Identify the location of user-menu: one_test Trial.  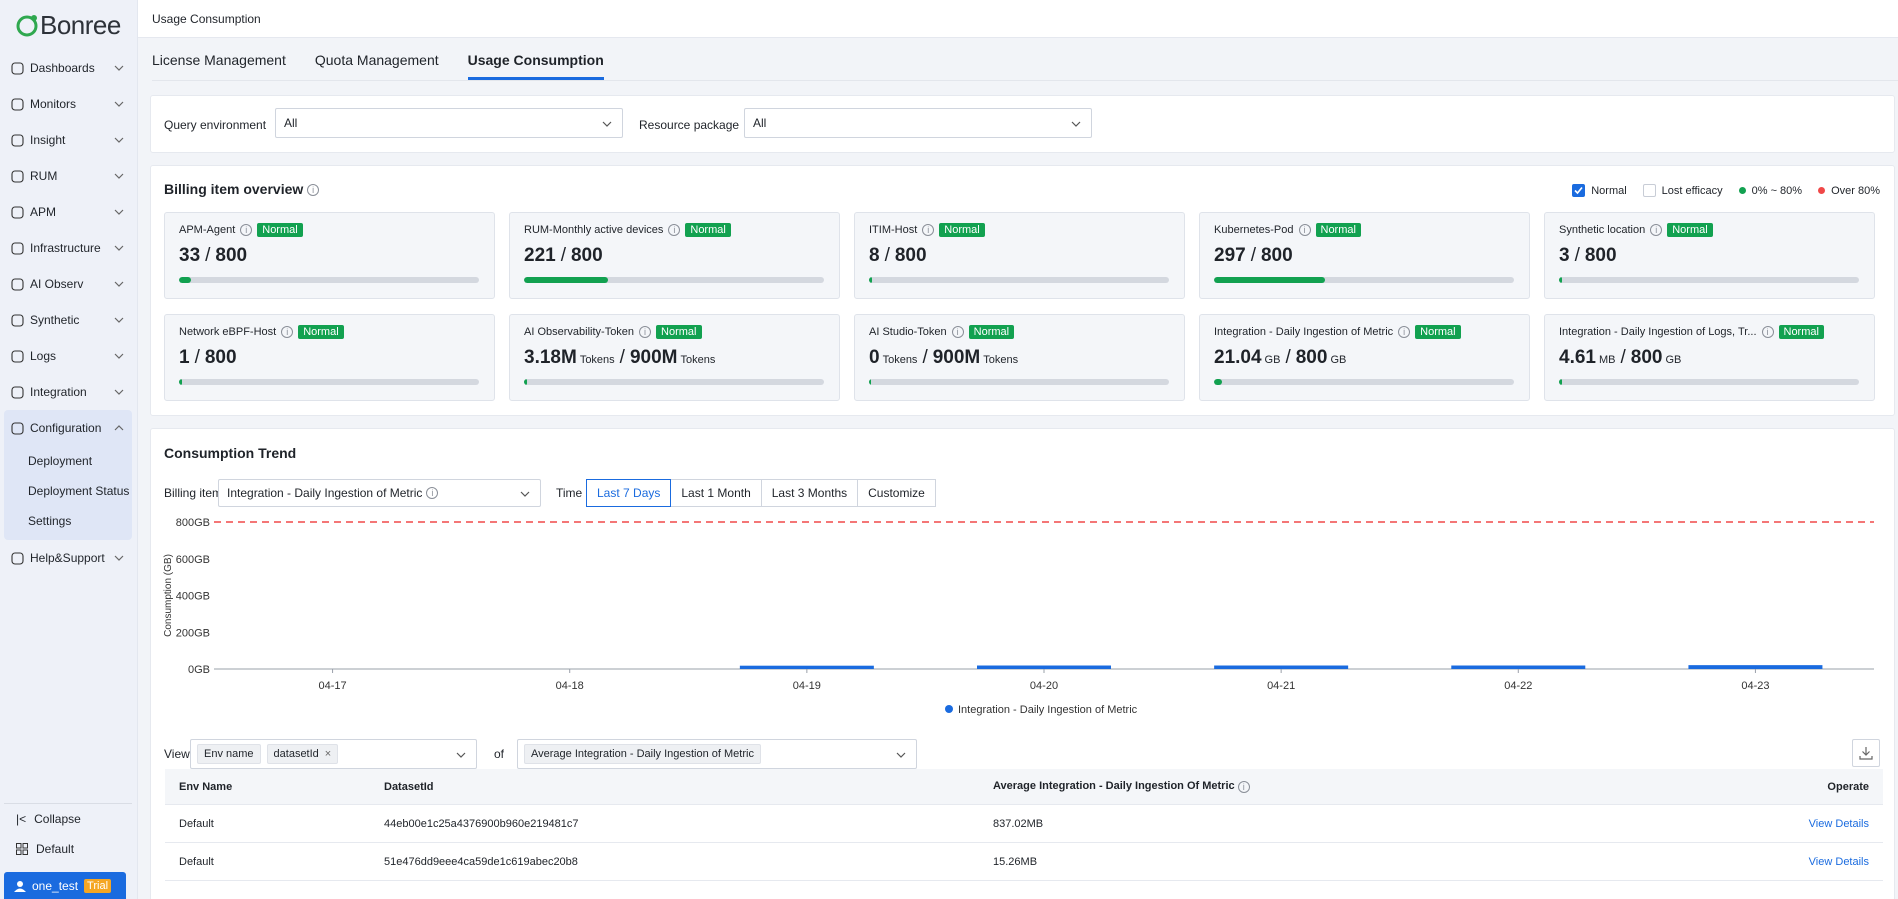
(65, 885).